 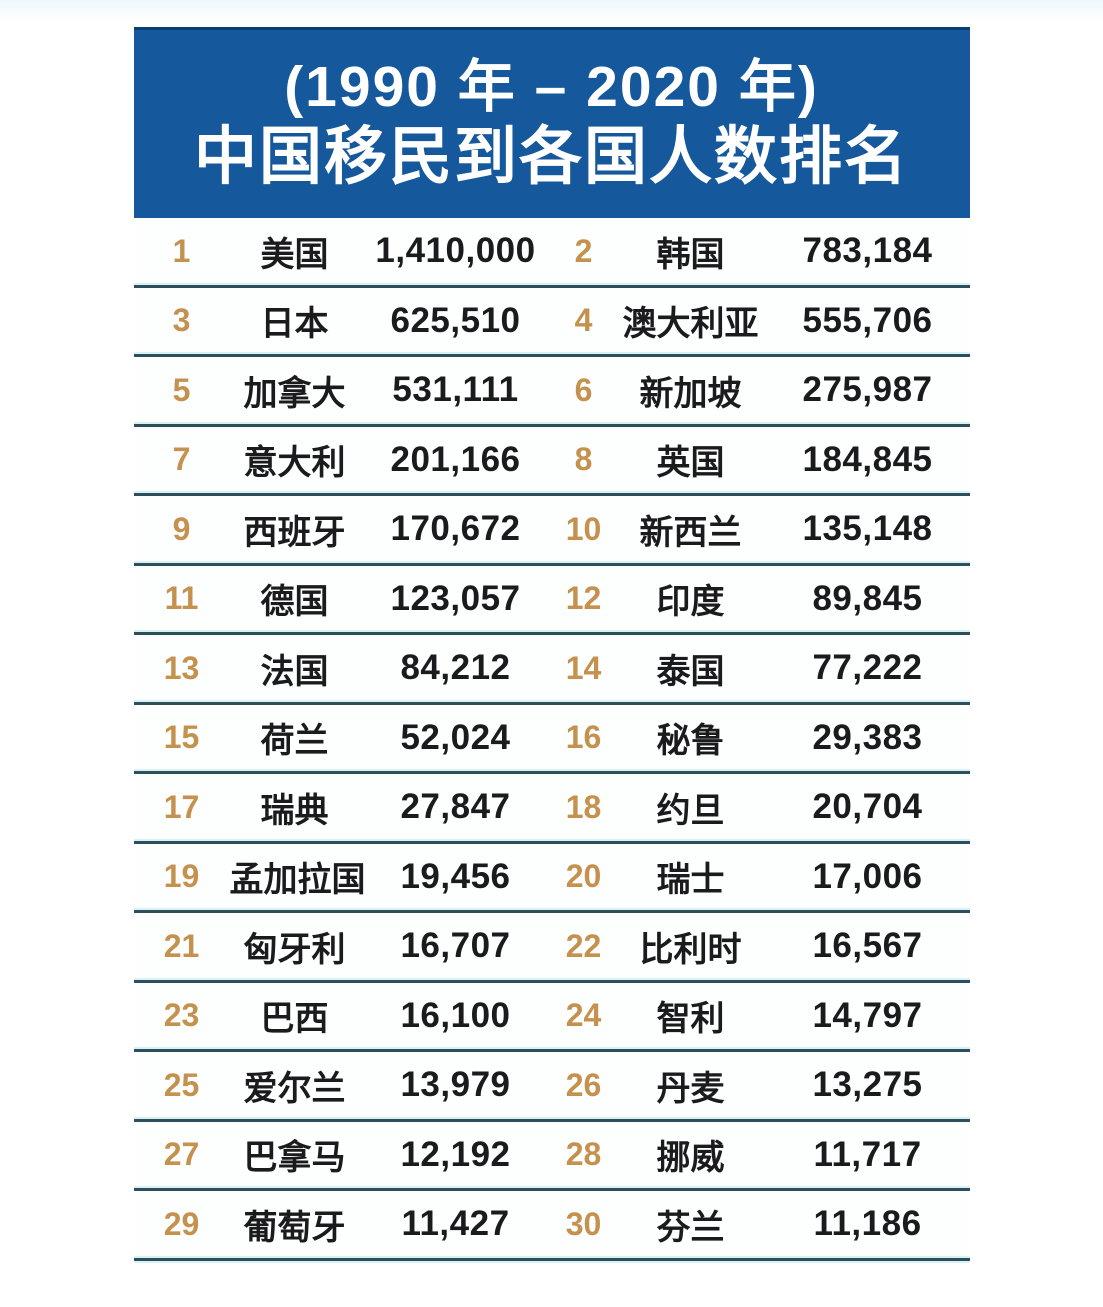 I want to click on table-row: 17 瑞典 27,847 18 约旦 20,704, so click(x=551, y=807).